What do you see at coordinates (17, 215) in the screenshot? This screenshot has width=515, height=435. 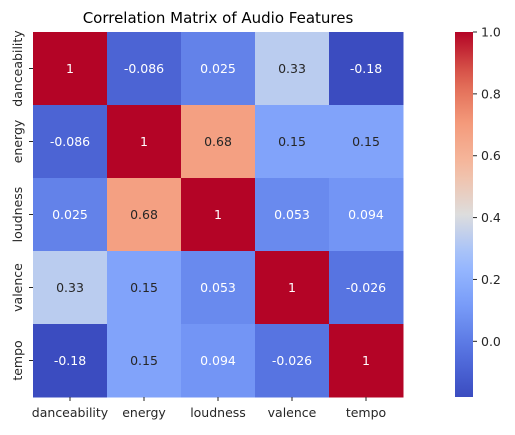 I see `y-tick-label: loudness` at bounding box center [17, 215].